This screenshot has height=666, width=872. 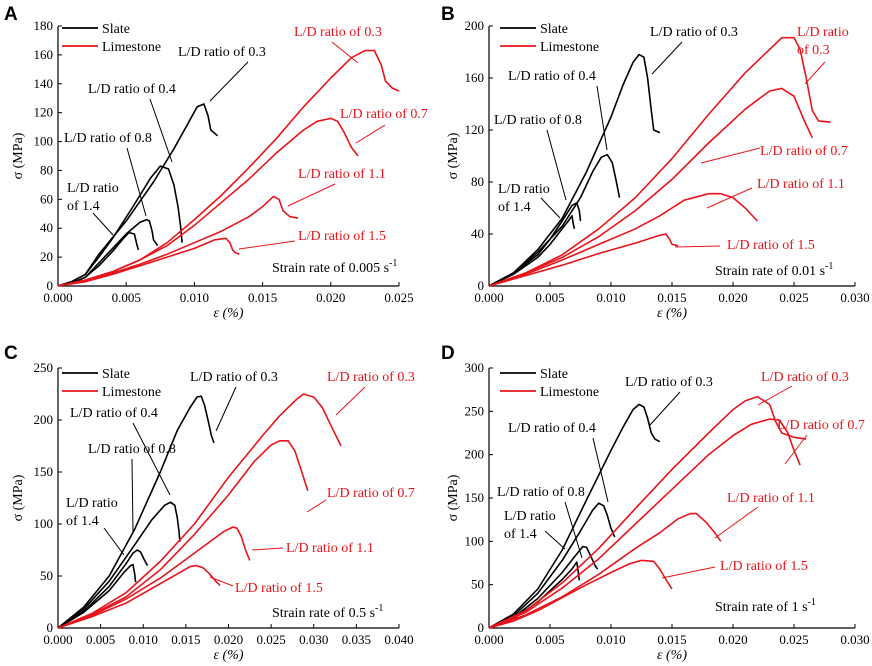 What do you see at coordinates (46, 256) in the screenshot?
I see `y-tick-label: 20` at bounding box center [46, 256].